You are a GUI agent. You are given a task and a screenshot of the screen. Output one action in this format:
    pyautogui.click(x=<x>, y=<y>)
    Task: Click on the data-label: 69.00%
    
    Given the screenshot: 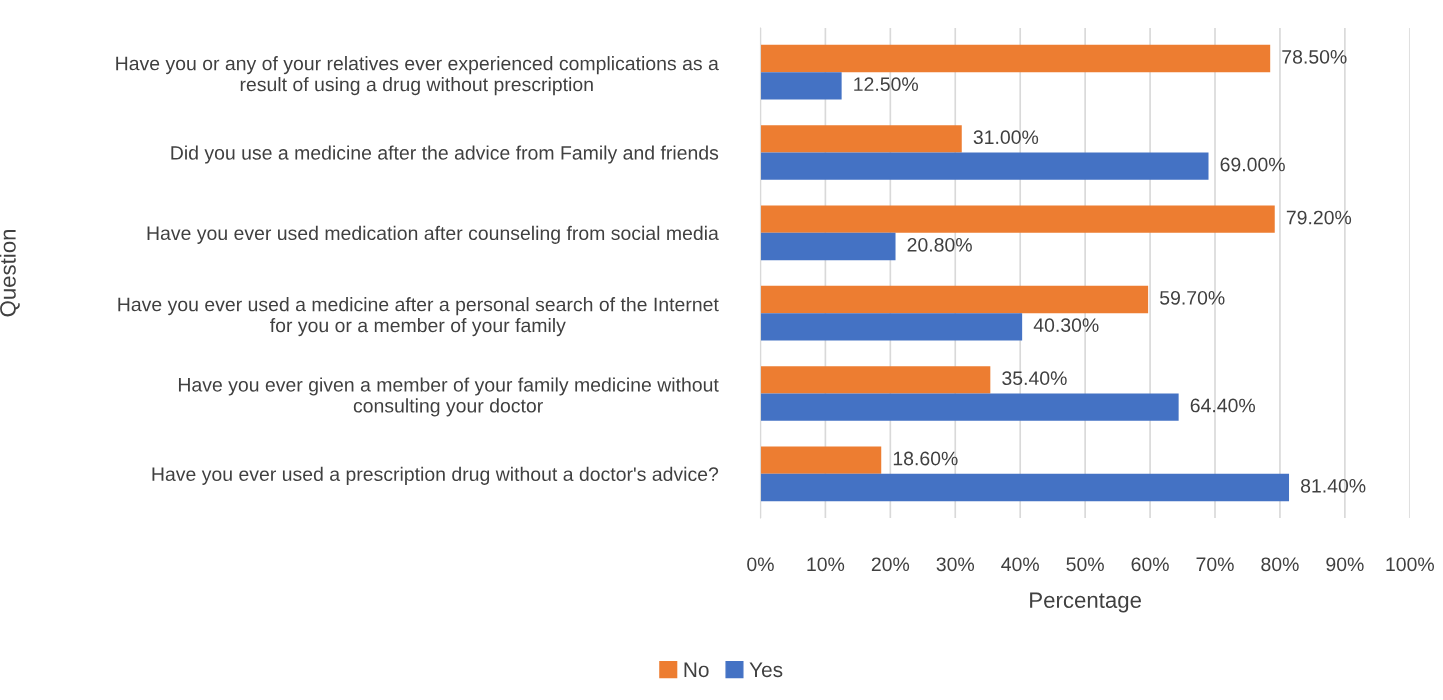 What is the action you would take?
    pyautogui.click(x=1252, y=164)
    